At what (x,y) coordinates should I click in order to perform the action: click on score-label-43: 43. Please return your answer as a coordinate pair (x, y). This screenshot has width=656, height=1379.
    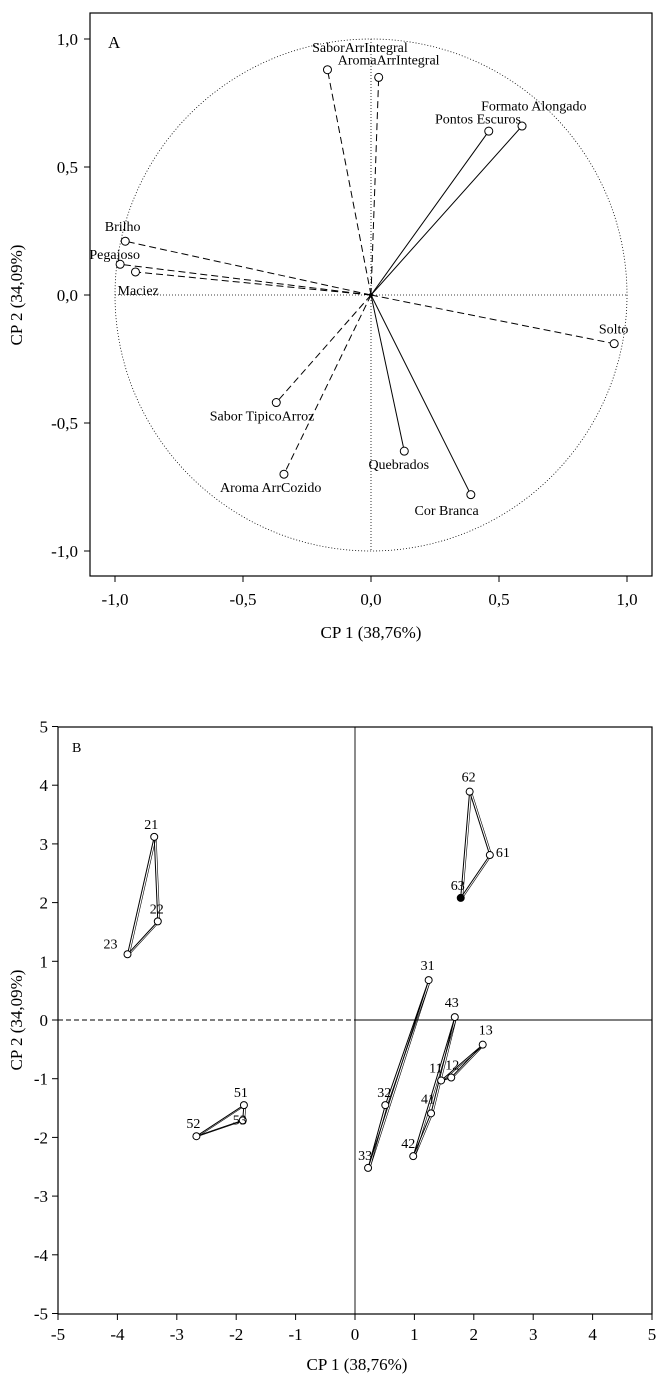
    Looking at the image, I should click on (452, 1003).